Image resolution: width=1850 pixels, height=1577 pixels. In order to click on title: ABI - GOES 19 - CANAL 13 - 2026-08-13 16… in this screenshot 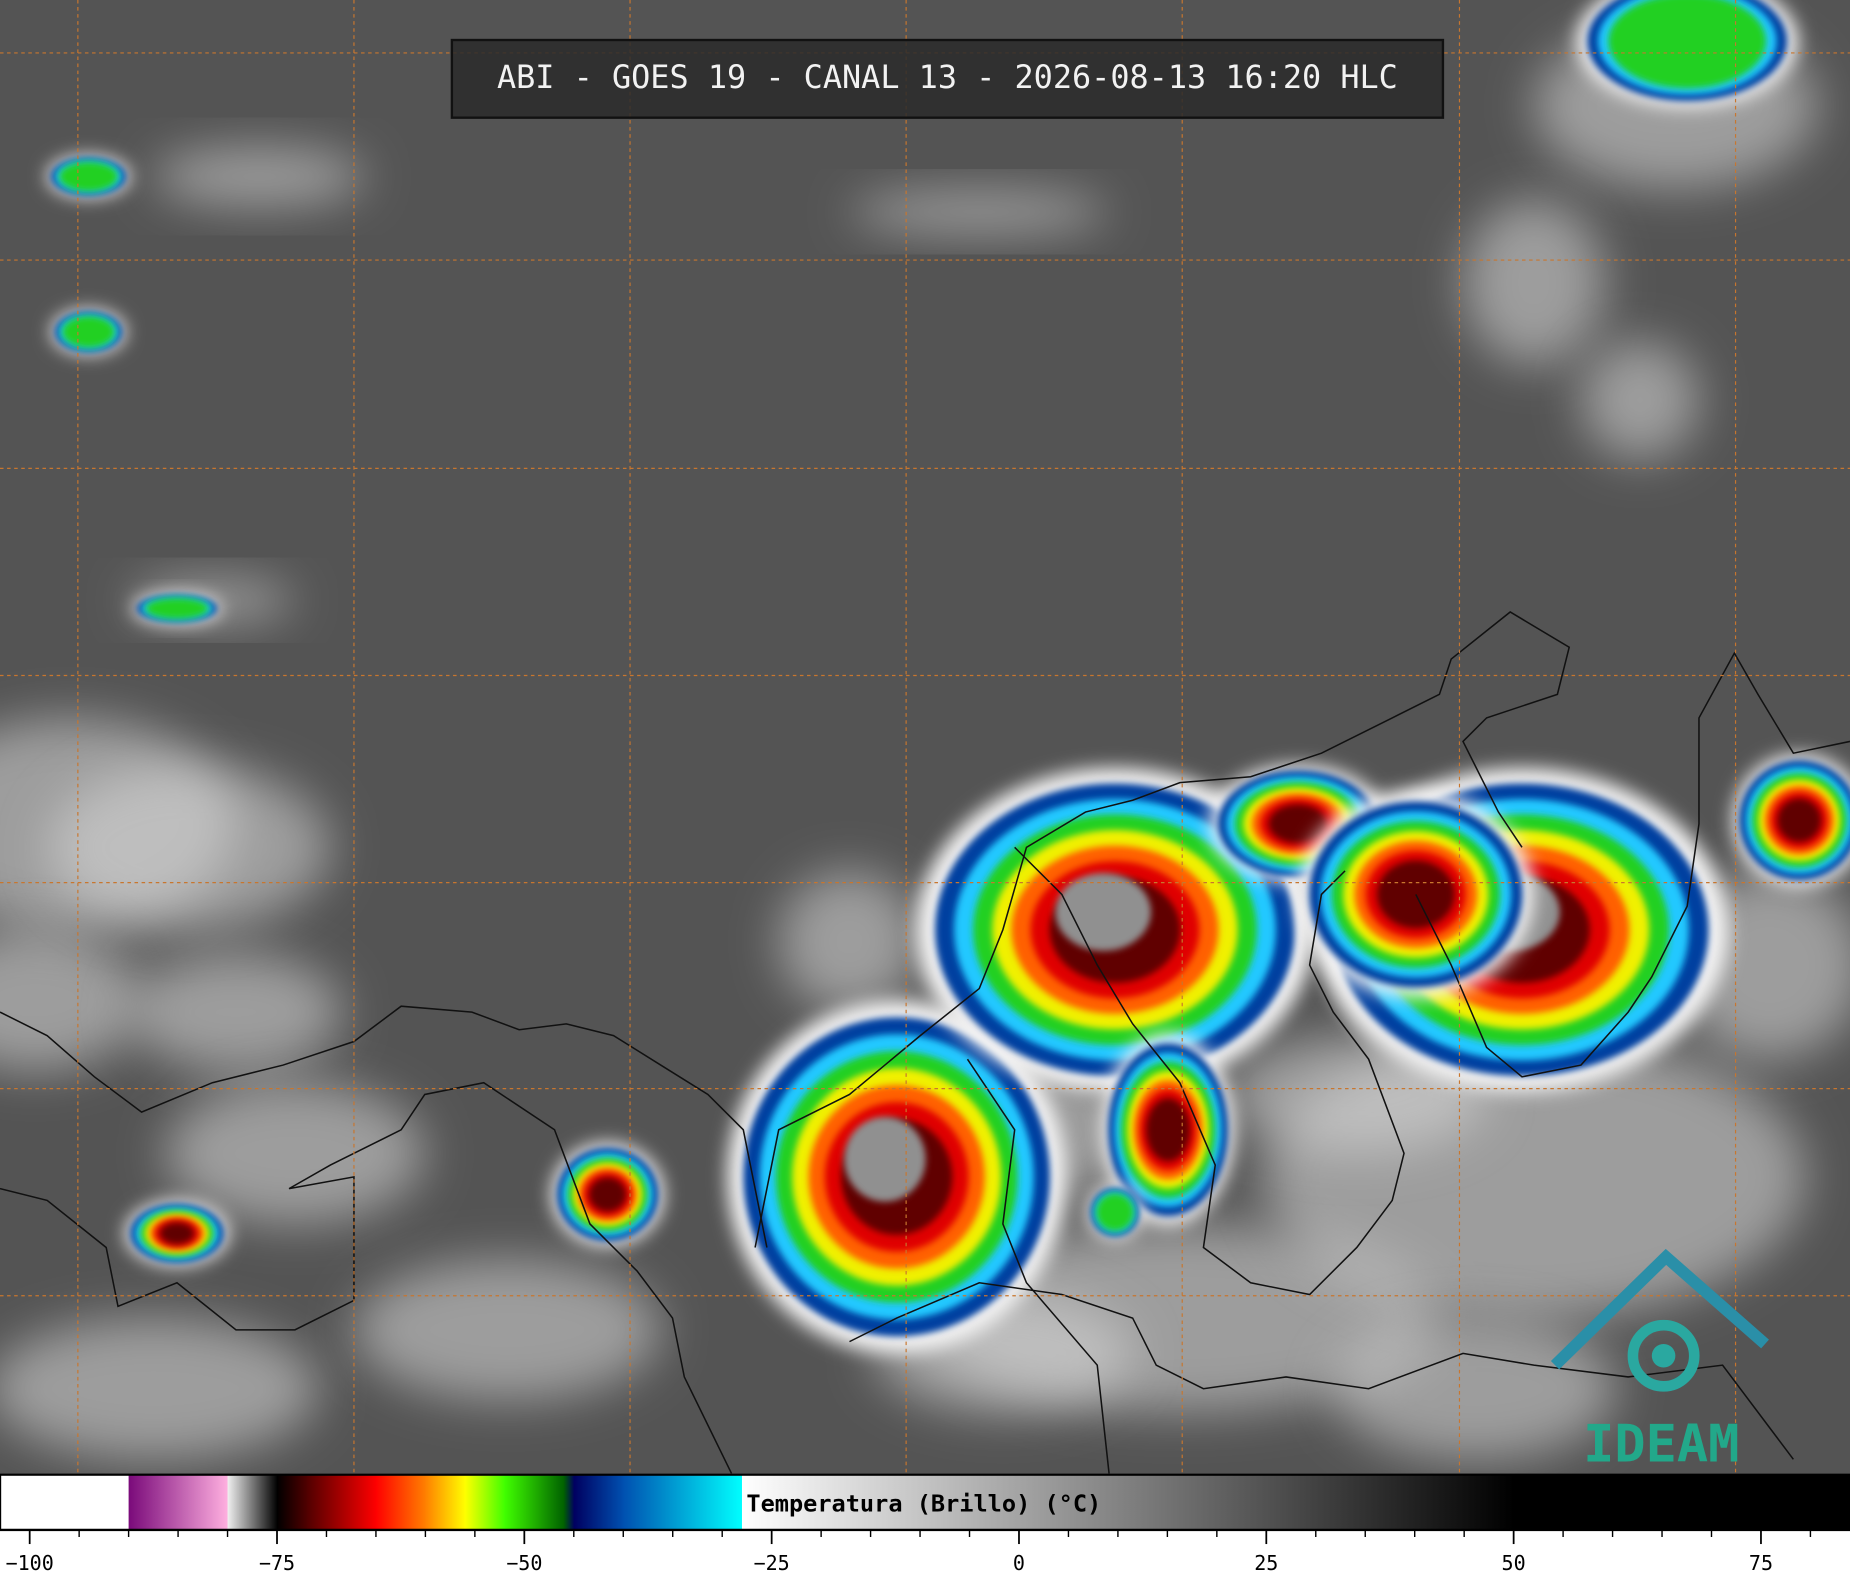, I will do `click(947, 77)`.